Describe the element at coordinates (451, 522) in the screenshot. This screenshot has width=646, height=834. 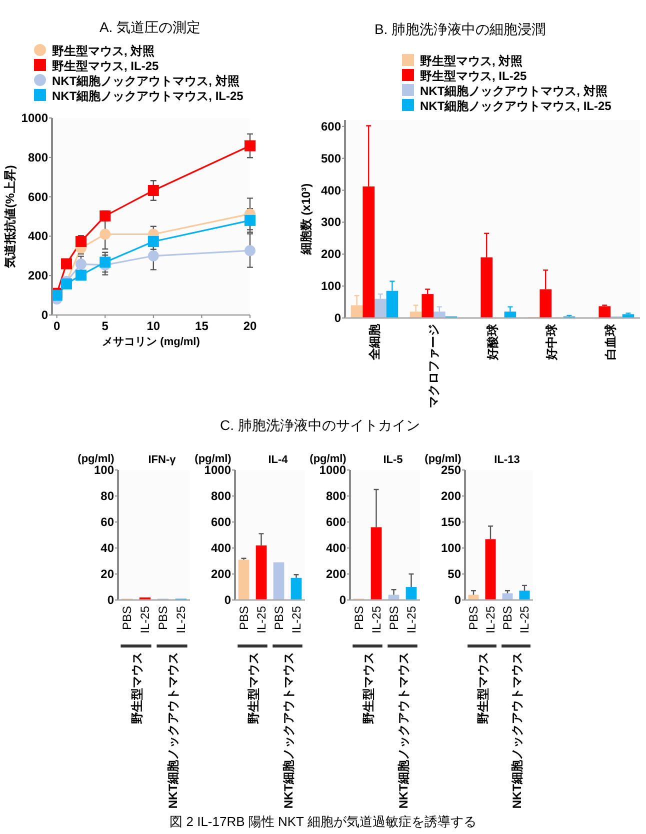
I see `y-tick-label: 150` at that location.